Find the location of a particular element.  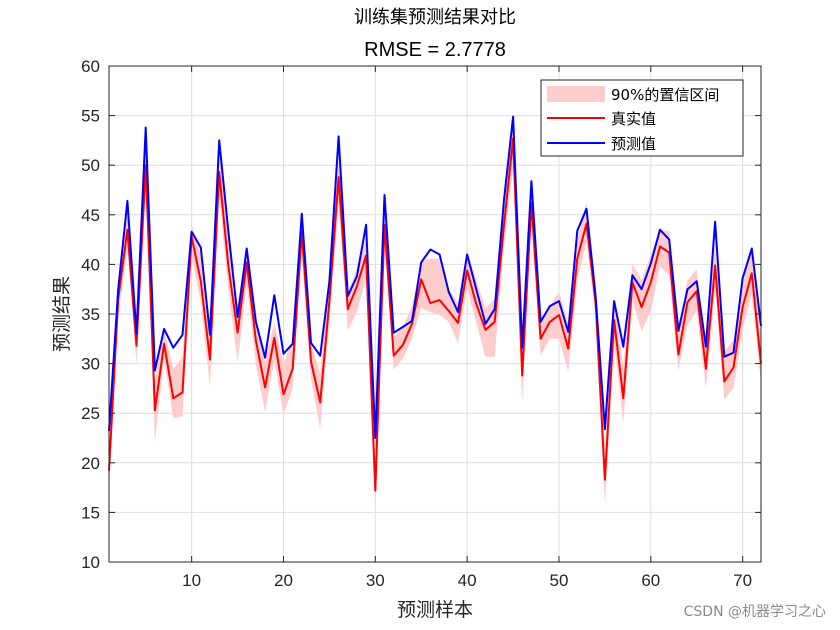

y-tick-label: 30 is located at coordinates (90, 364).